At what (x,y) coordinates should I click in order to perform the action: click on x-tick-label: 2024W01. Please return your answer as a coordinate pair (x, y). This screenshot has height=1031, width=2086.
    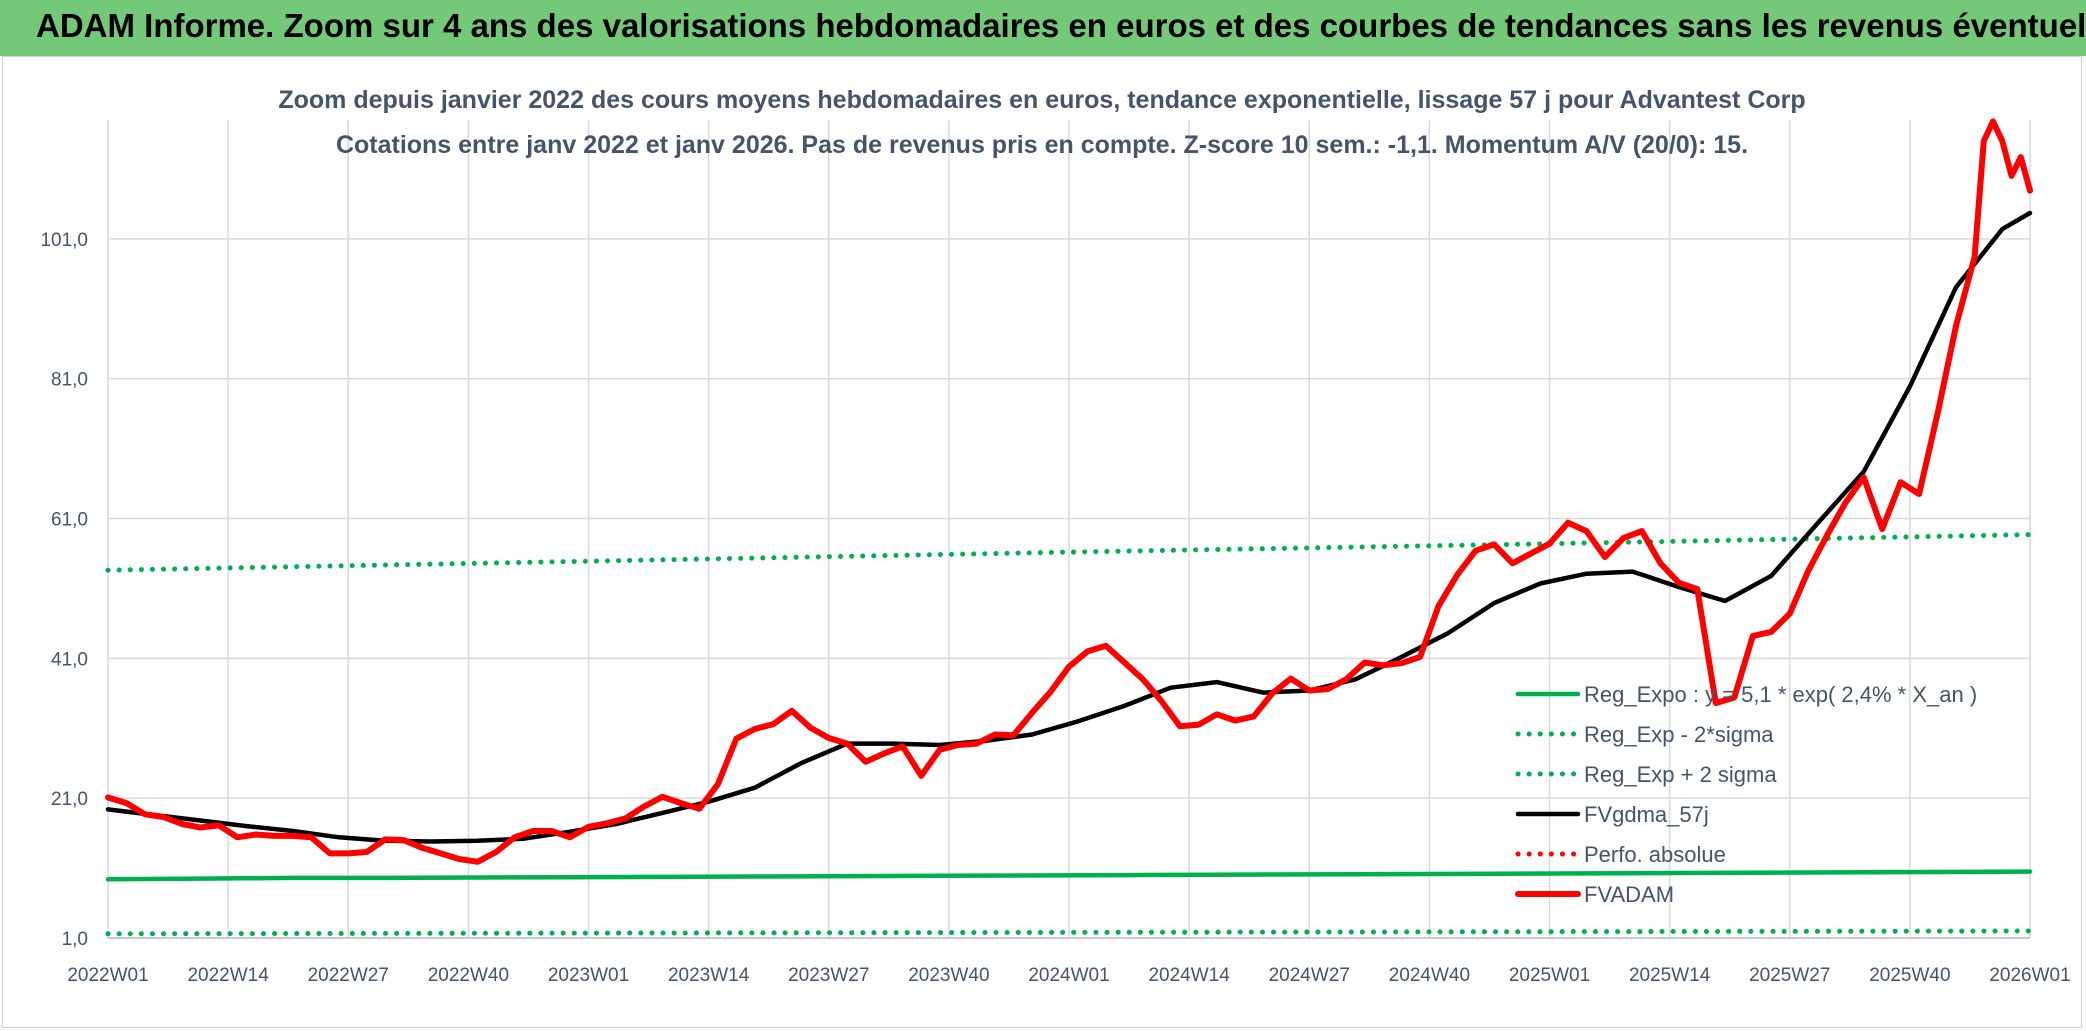
    Looking at the image, I should click on (1068, 975).